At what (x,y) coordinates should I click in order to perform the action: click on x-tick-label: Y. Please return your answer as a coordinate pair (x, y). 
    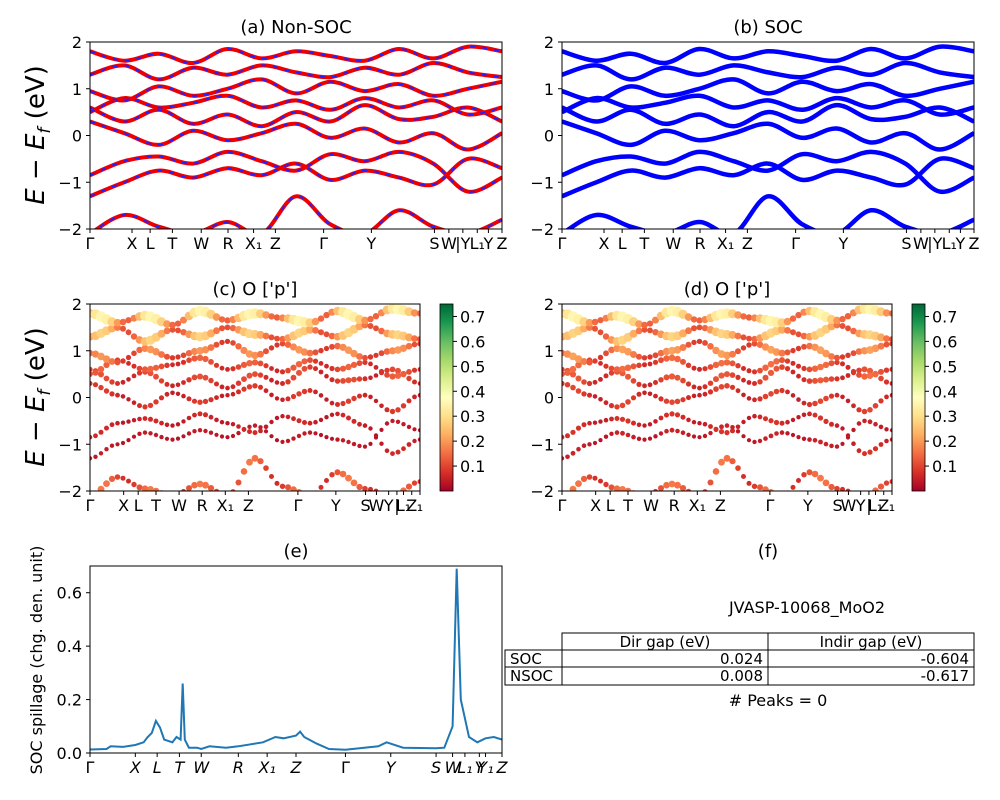
    Looking at the image, I should click on (335, 505).